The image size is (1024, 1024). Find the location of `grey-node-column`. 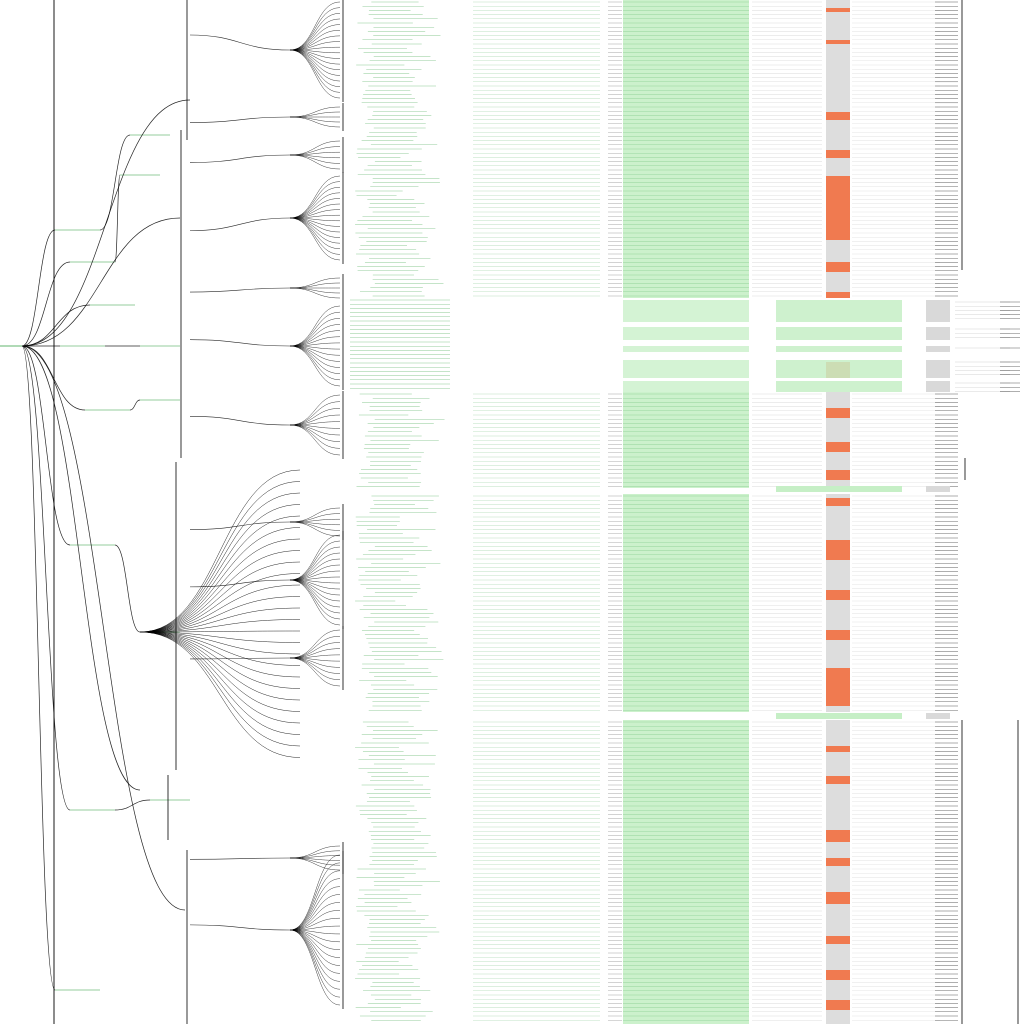

grey-node-column is located at coordinates (838, 149).